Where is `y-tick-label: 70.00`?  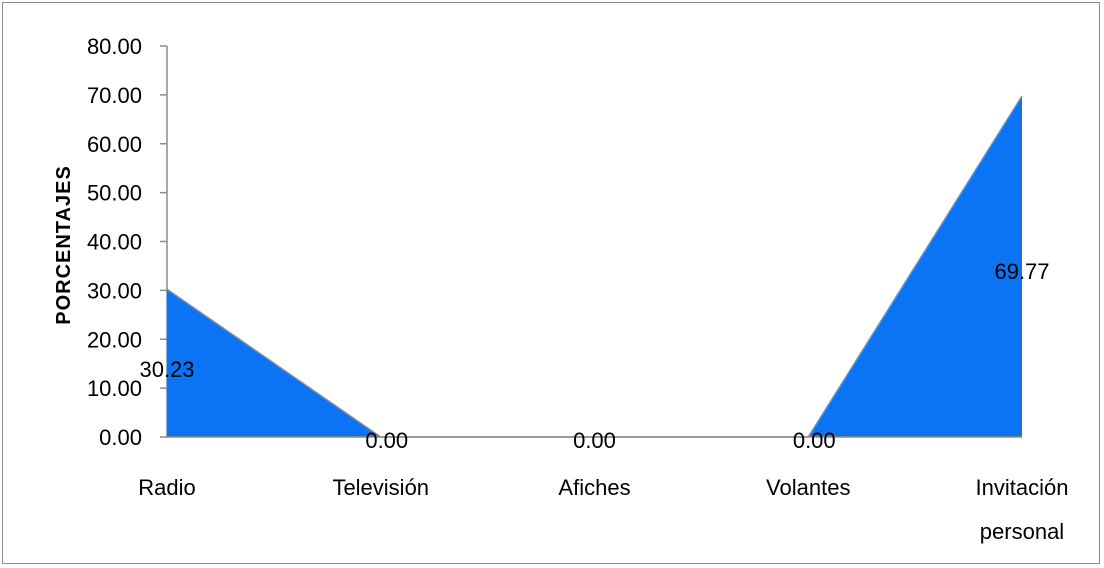
y-tick-label: 70.00 is located at coordinates (114, 95).